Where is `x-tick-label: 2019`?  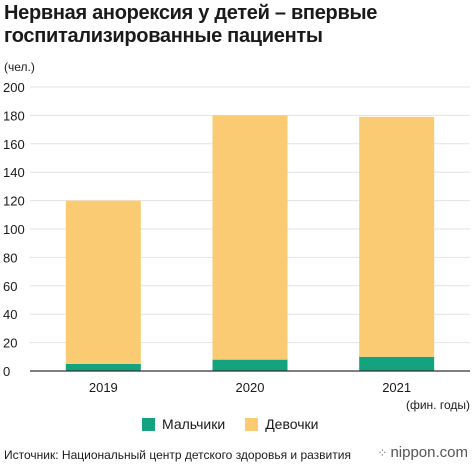 x-tick-label: 2019 is located at coordinates (103, 387).